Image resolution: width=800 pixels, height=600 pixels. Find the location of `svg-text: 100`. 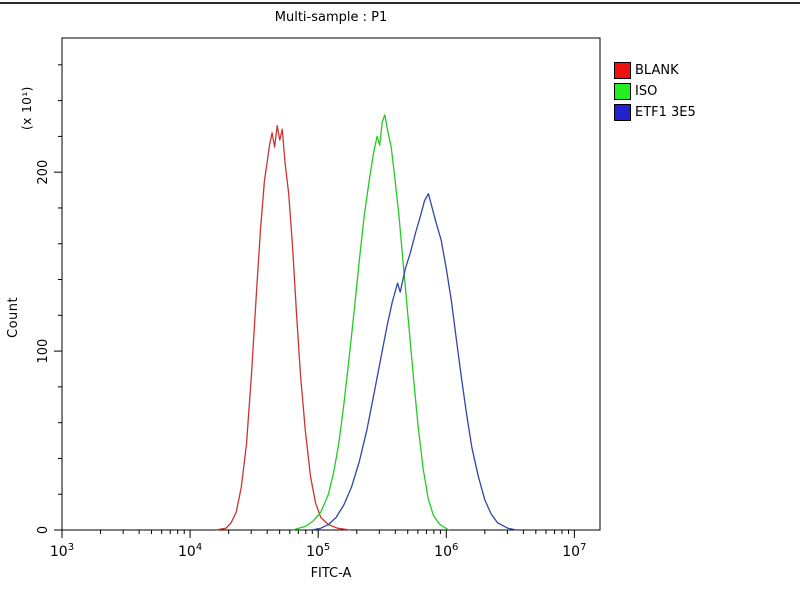

svg-text: 100 is located at coordinates (43, 351).